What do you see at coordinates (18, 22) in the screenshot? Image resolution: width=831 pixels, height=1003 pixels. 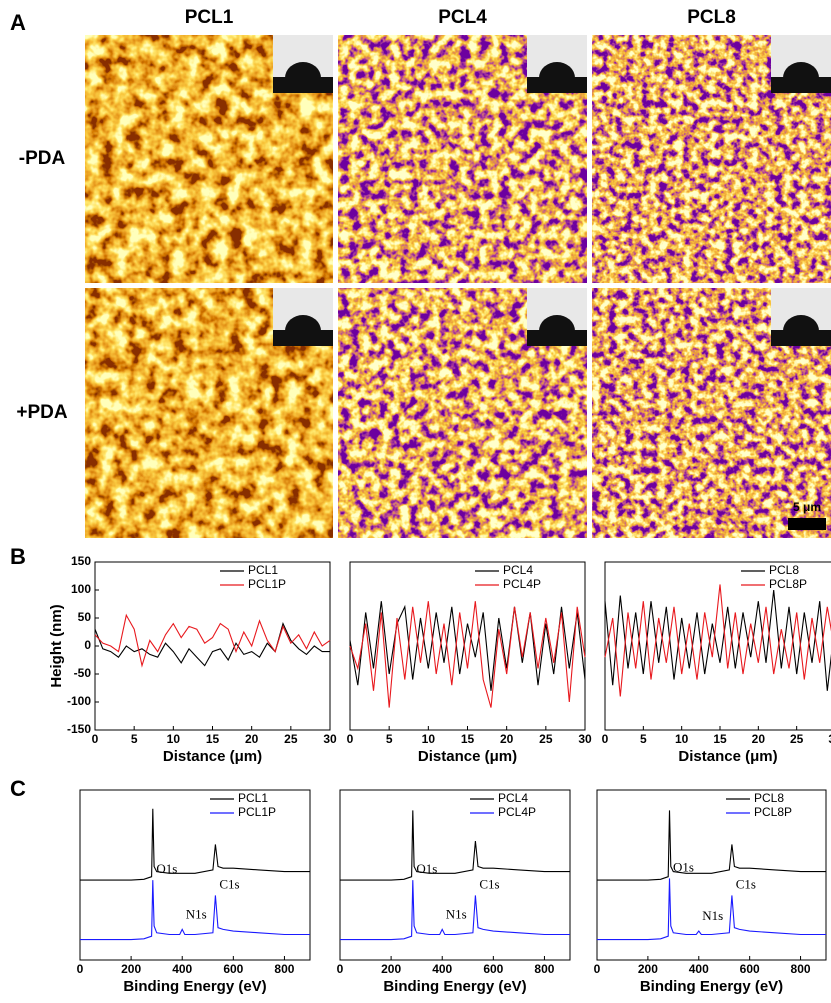 I see `panel-label: A` at bounding box center [18, 22].